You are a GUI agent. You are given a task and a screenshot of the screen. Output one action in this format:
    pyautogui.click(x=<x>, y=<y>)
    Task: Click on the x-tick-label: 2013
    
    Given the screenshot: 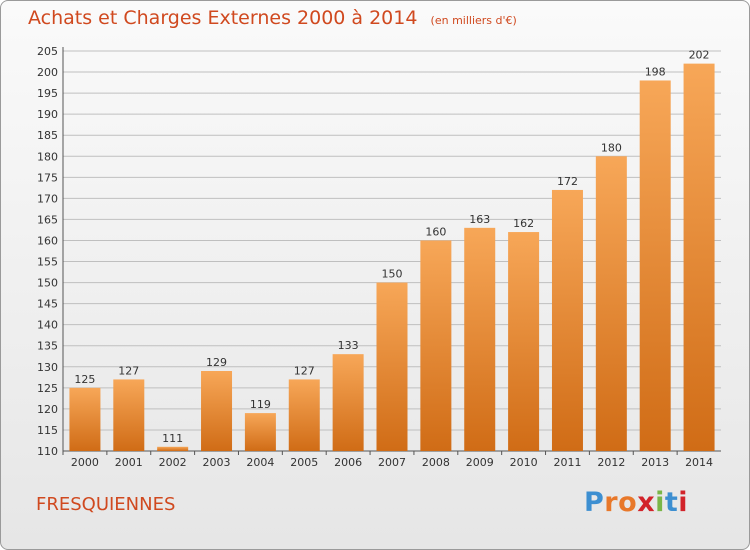 What is the action you would take?
    pyautogui.click(x=655, y=462)
    